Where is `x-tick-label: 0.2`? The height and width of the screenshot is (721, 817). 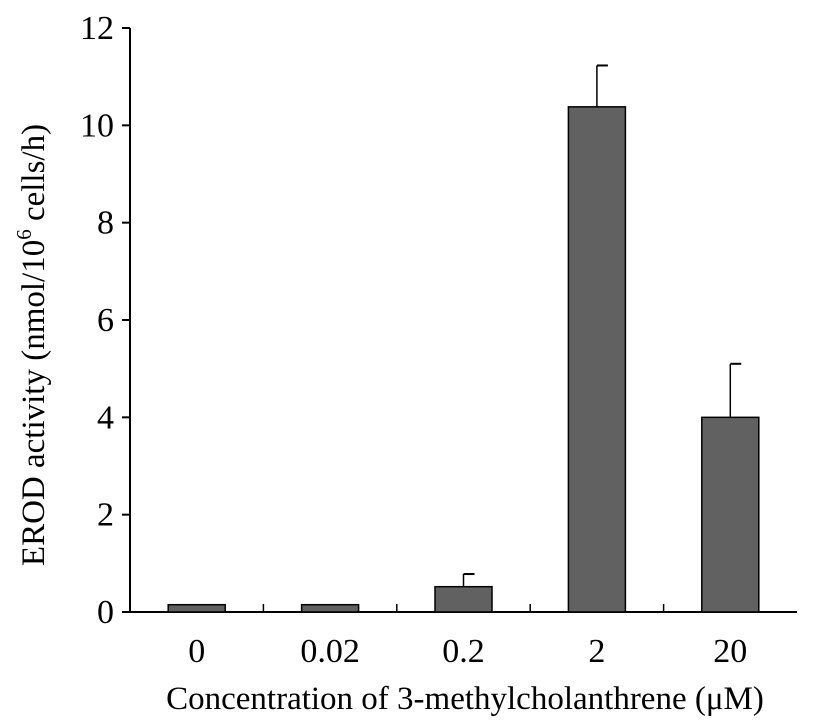
x-tick-label: 0.2 is located at coordinates (463, 651).